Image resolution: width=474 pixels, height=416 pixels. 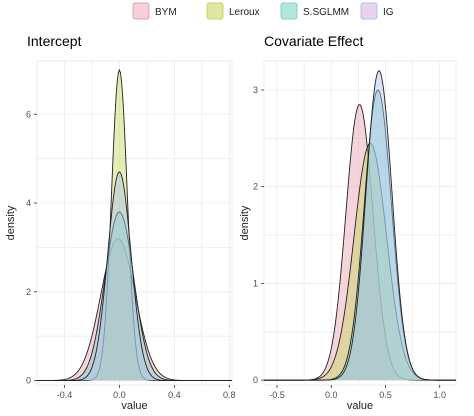 I want to click on legend-key-leroux, so click(x=215, y=11).